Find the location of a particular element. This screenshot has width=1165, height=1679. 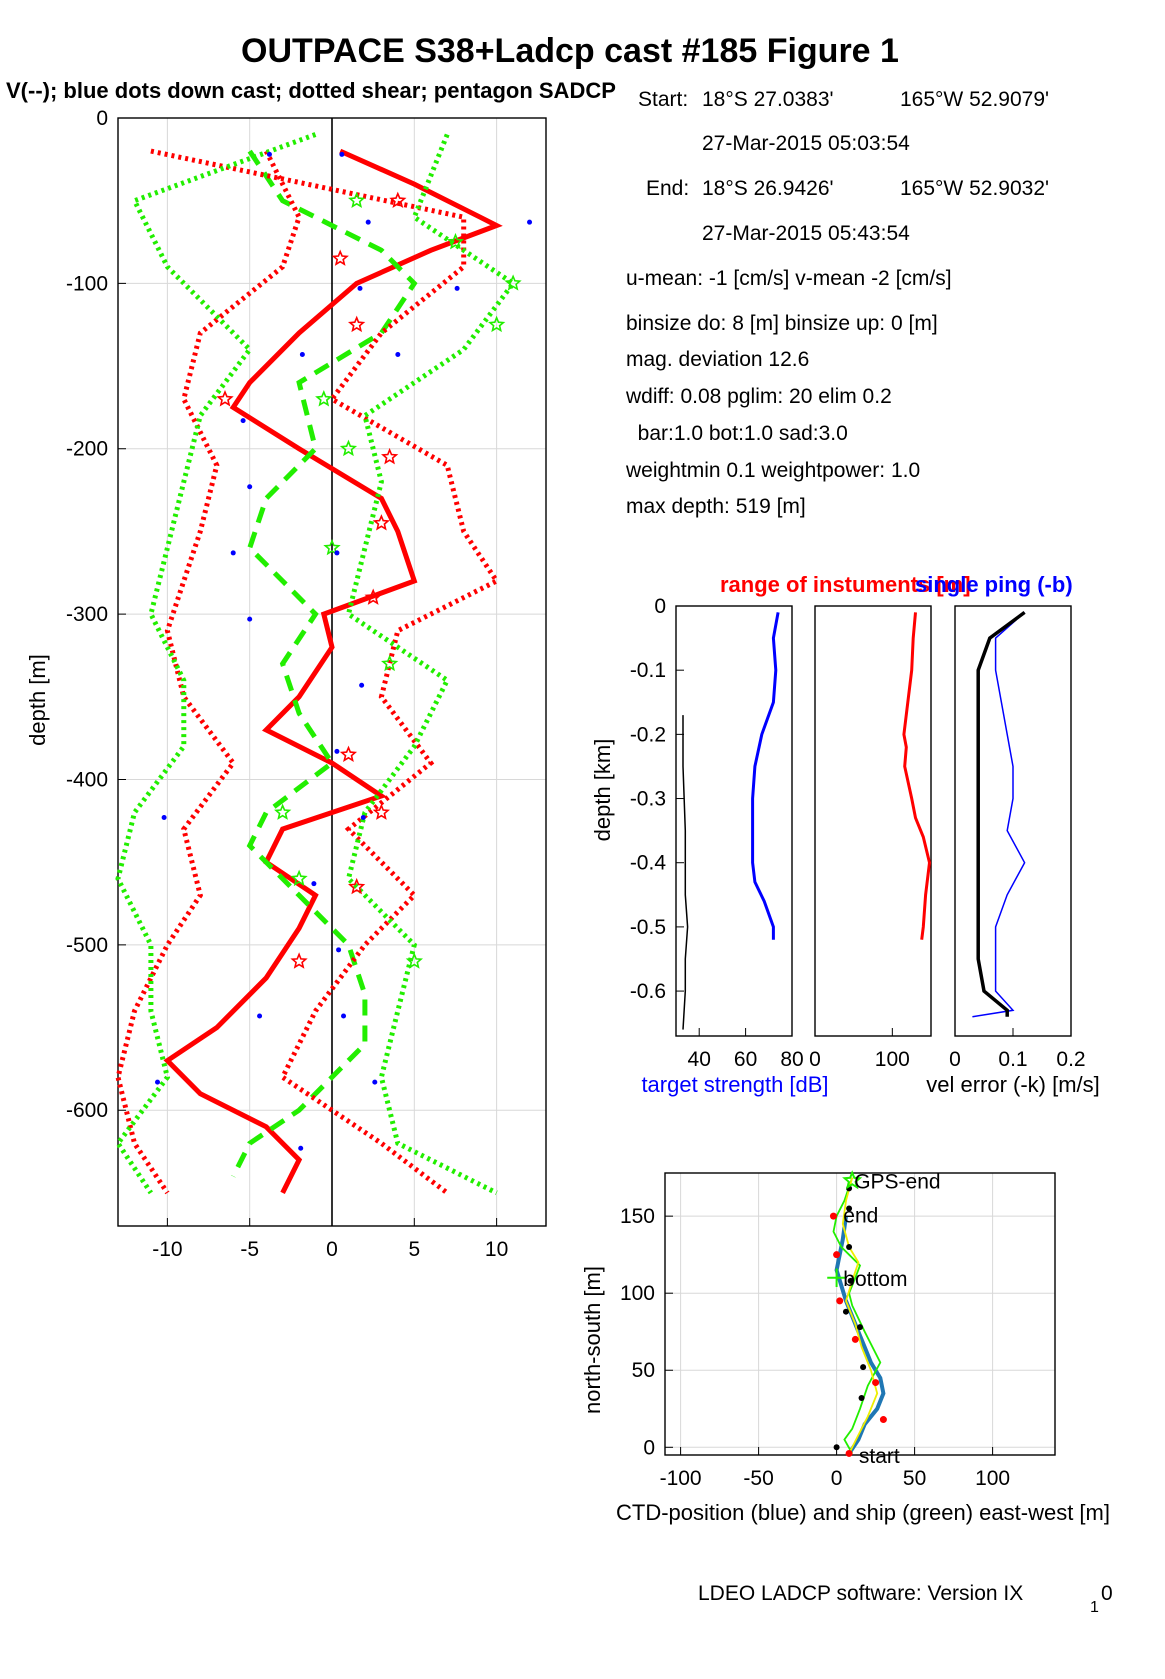

wdiff: wdiff: 0.08 pglim: 20 elim 0.2 is located at coordinates (758, 396).